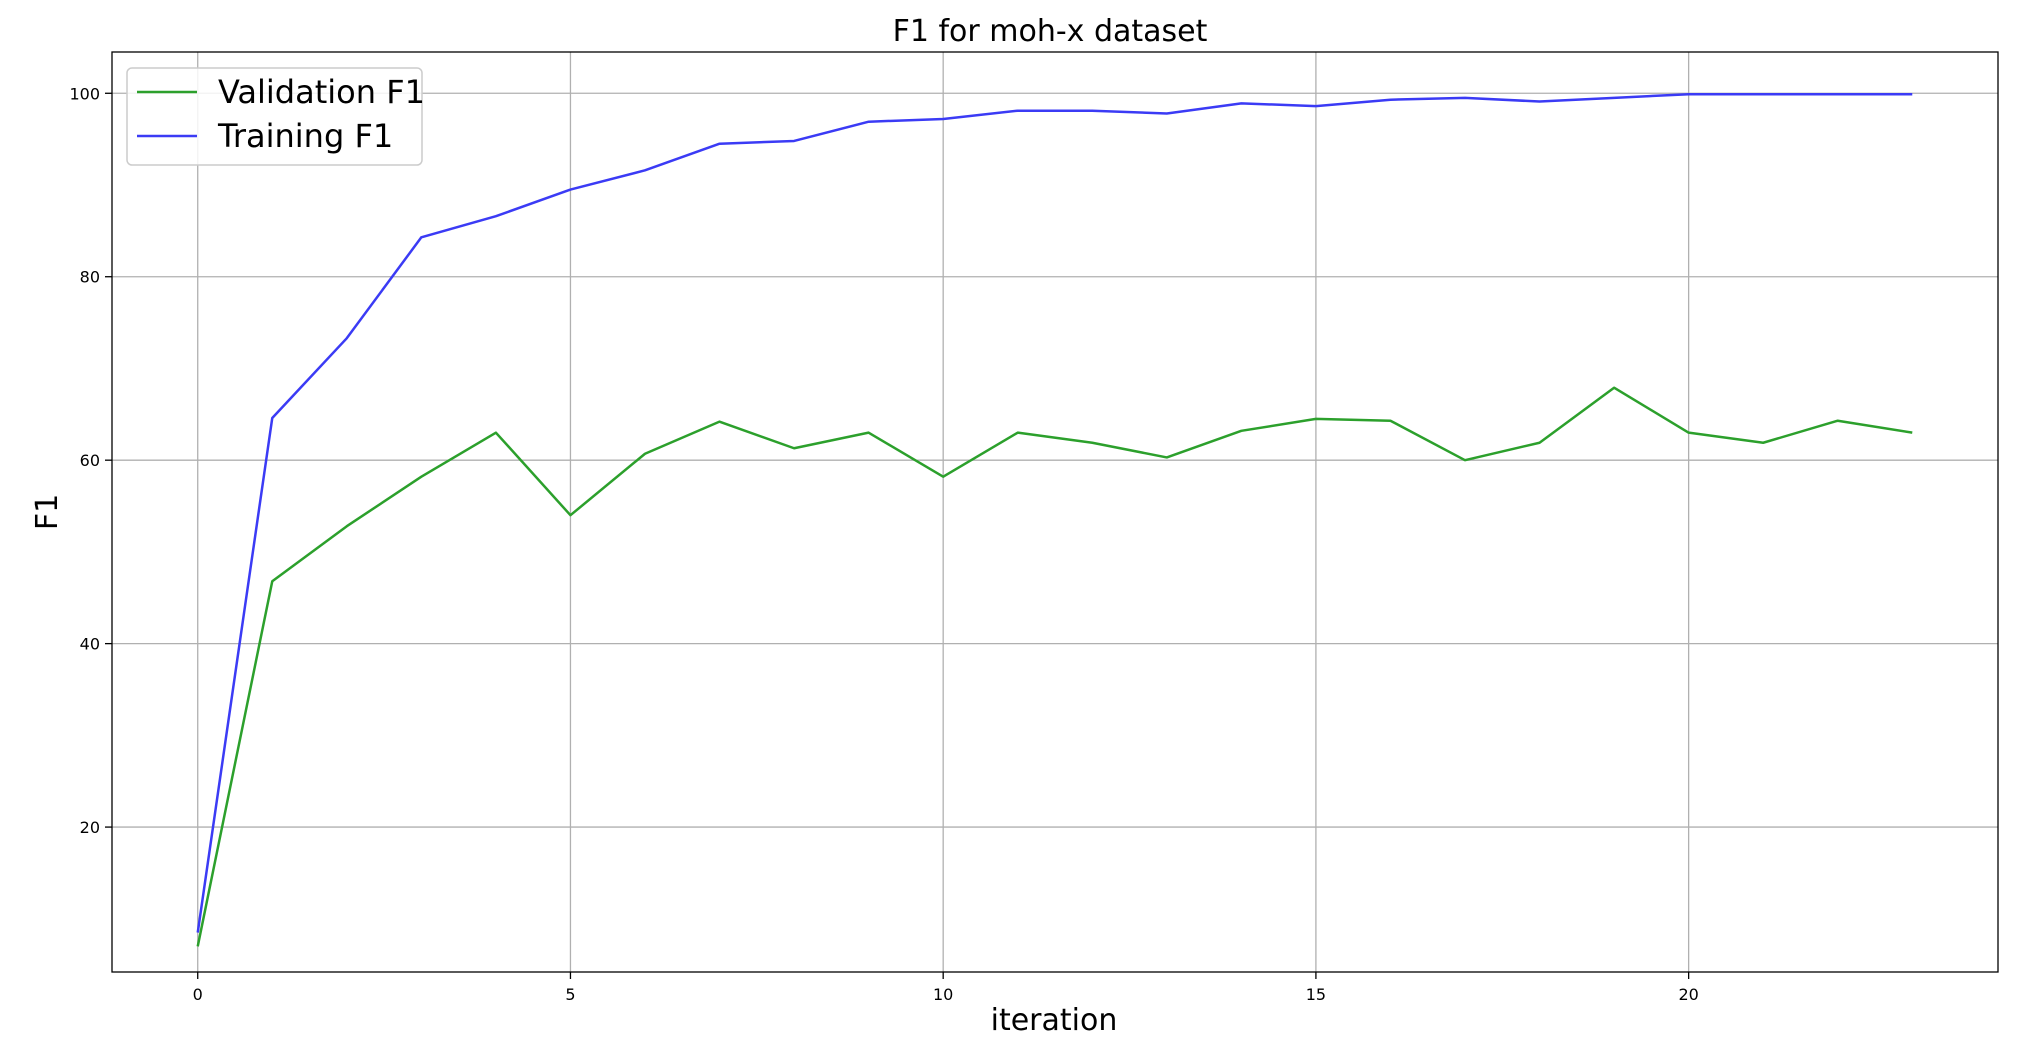 The image size is (2022, 1042). Describe the element at coordinates (570, 994) in the screenshot. I see `x-tick-label: 5` at that location.